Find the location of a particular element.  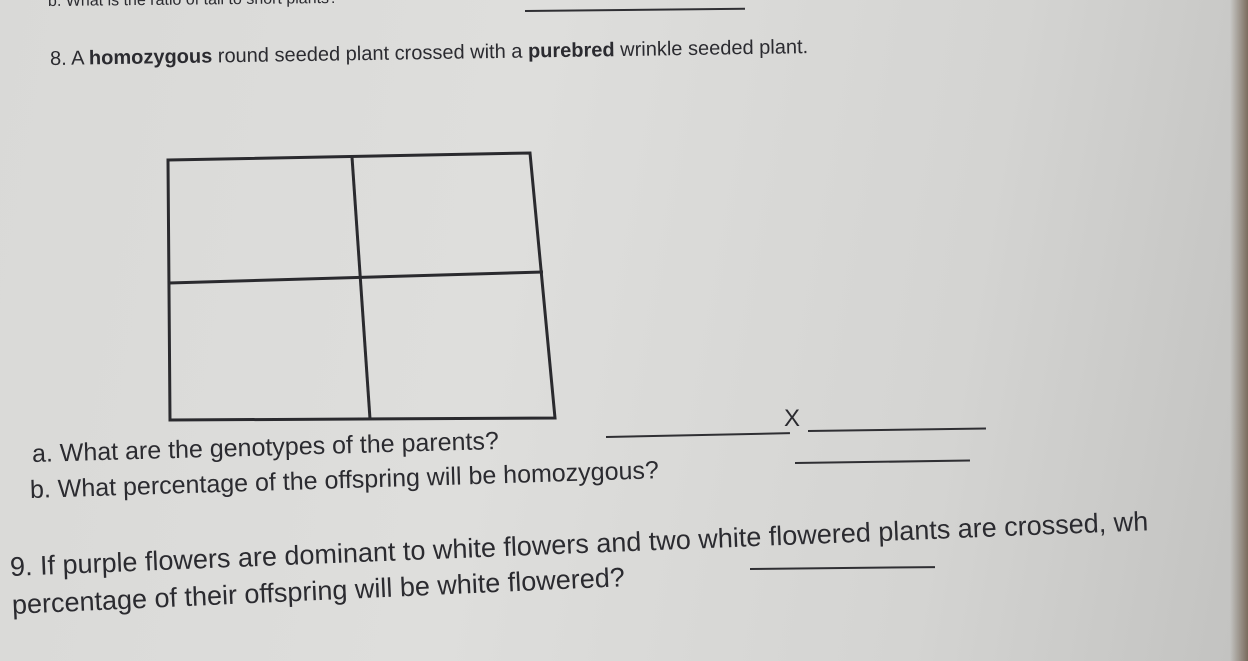

square-outline is located at coordinates (361, 286).